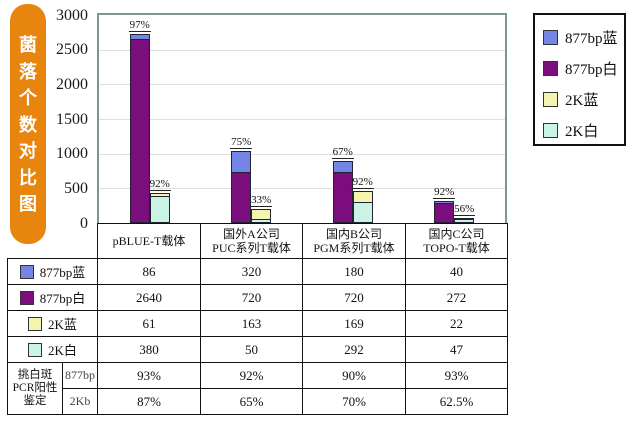 The width and height of the screenshot is (632, 421). I want to click on cell-value: 50, so click(251, 349).